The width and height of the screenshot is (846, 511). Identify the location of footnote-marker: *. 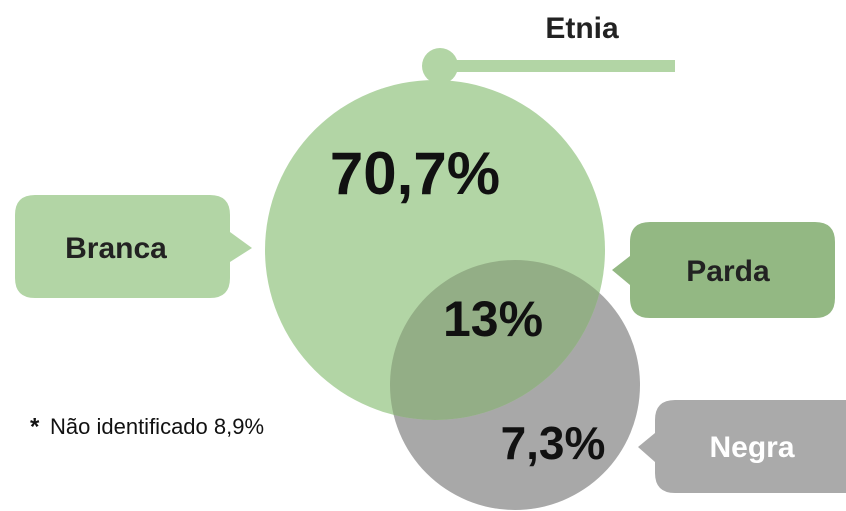
(35, 426).